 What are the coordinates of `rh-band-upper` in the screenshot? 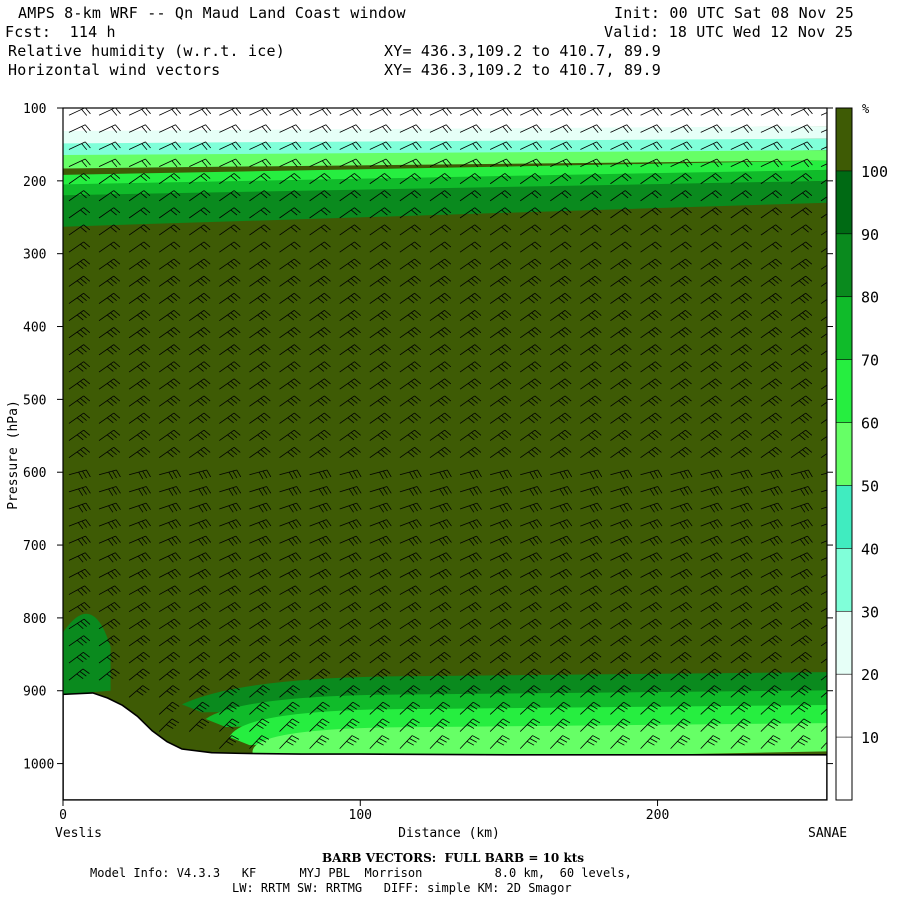 It's located at (445, 136).